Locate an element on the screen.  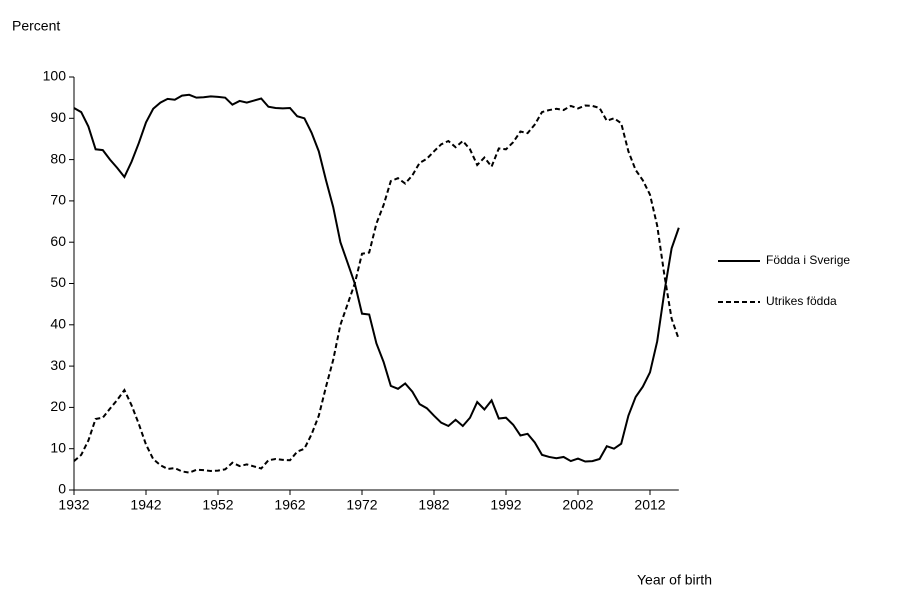
y-tick-label: 40 is located at coordinates (58, 324).